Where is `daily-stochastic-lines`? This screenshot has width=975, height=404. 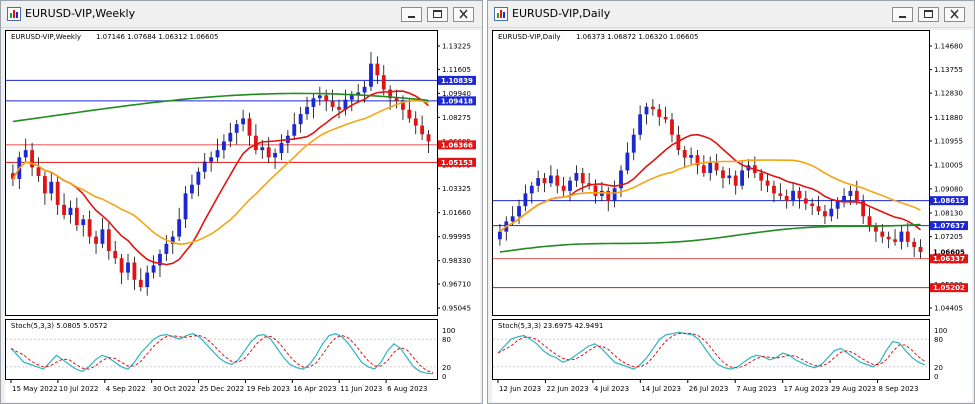 daily-stochastic-lines is located at coordinates (711, 350).